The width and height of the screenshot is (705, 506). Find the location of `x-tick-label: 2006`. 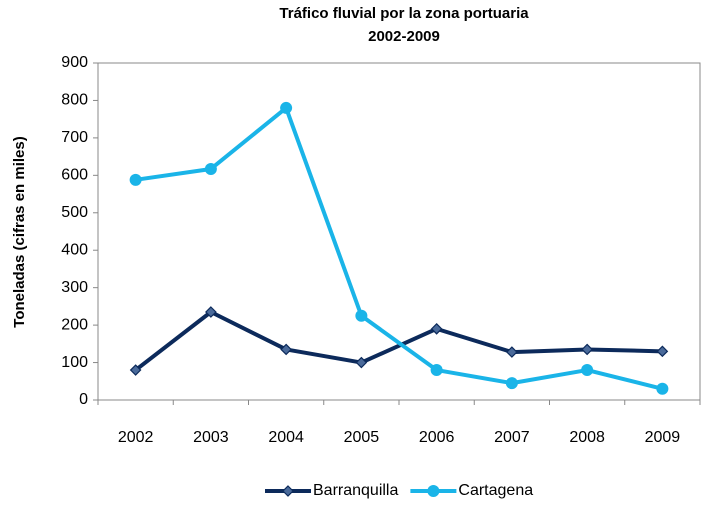

x-tick-label: 2006 is located at coordinates (437, 437).